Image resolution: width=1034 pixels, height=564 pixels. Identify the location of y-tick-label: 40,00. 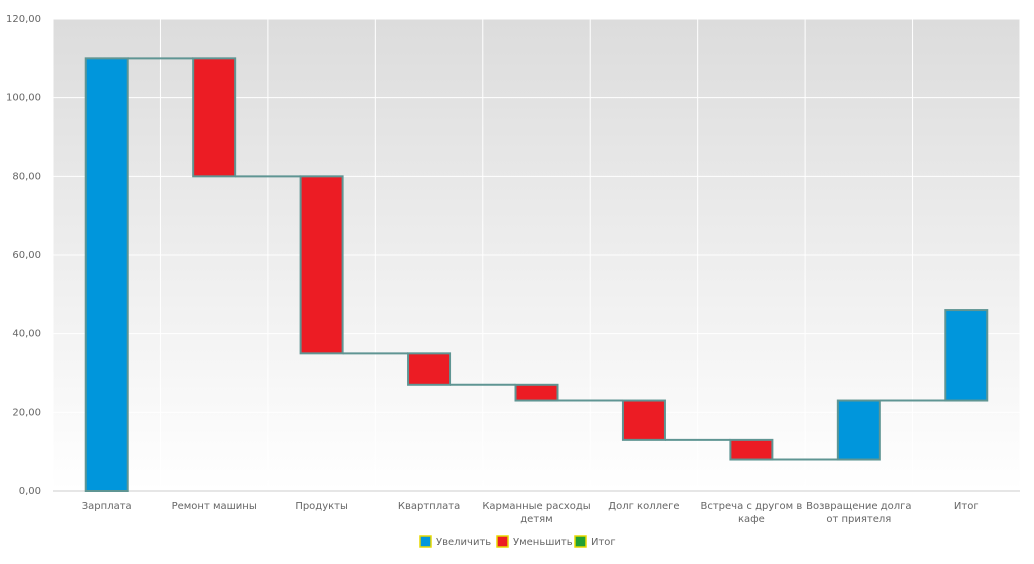
(26, 334).